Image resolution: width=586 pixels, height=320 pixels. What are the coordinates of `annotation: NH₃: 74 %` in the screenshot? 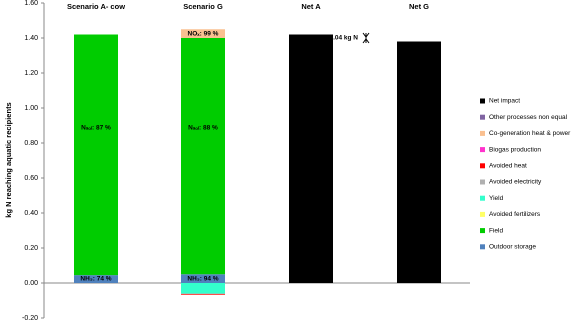 It's located at (95, 279).